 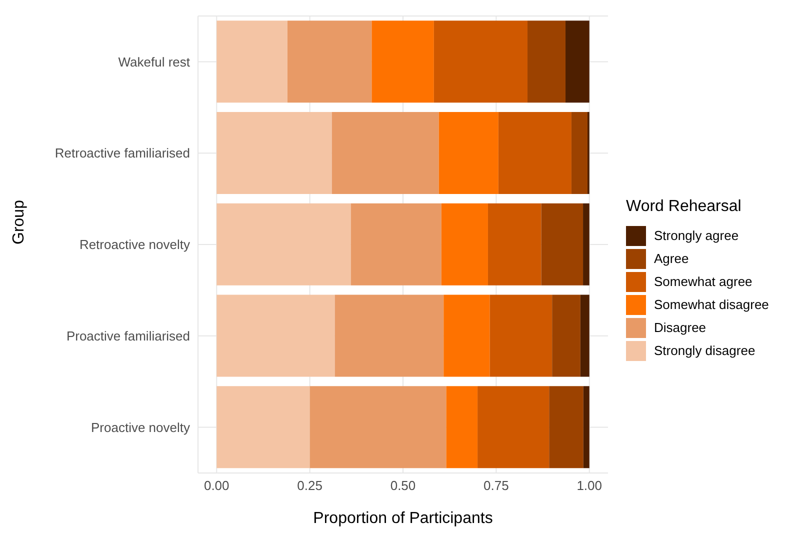 I want to click on x-tick-label: 1.00, so click(x=589, y=486).